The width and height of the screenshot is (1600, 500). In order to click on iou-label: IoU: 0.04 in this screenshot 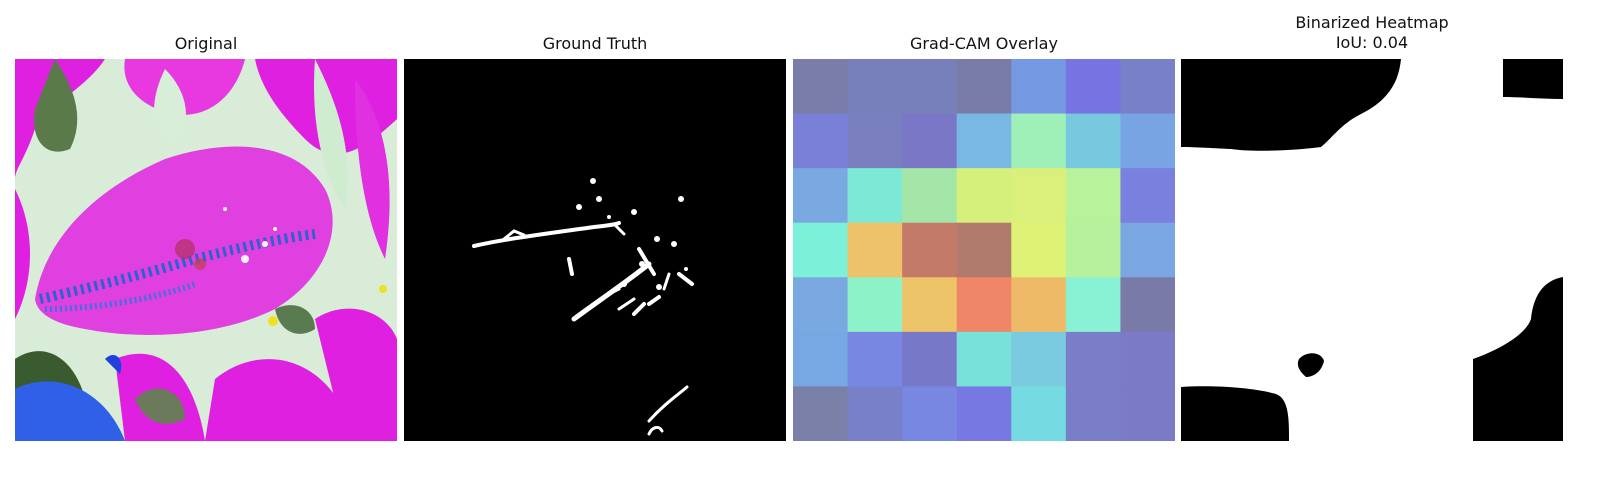, I will do `click(1372, 42)`.